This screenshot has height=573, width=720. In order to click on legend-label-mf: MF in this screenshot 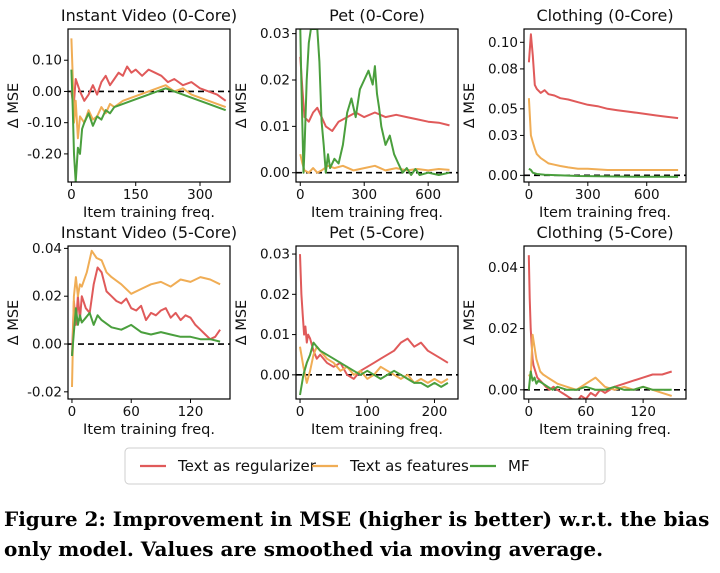, I will do `click(519, 466)`.